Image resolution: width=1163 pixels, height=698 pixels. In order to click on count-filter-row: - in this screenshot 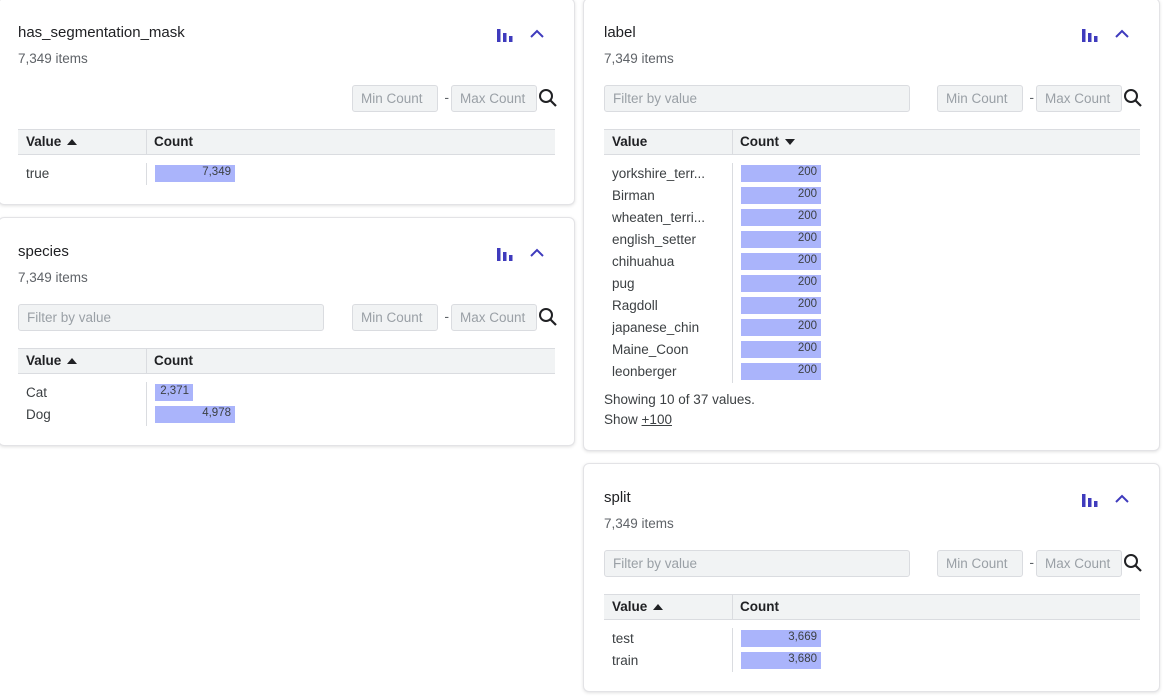, I will do `click(287, 98)`.